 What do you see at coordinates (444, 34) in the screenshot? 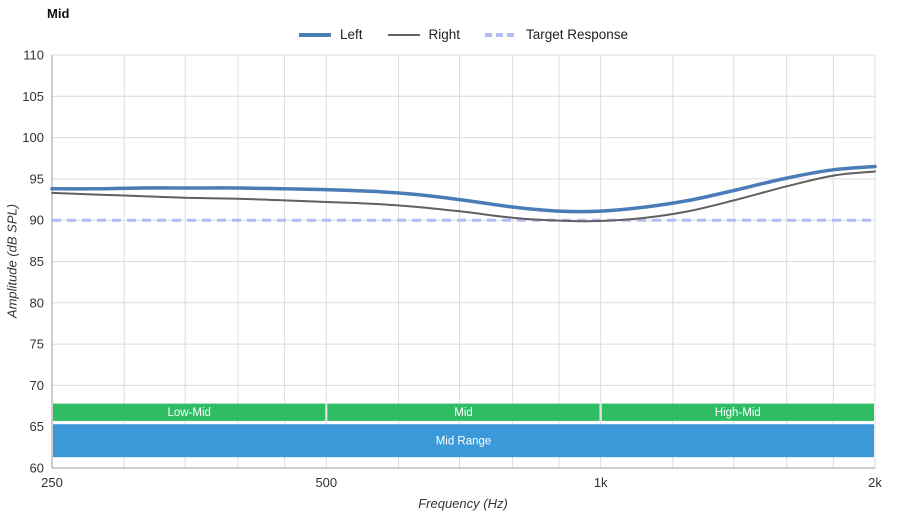
I see `legend-label-right: Right` at bounding box center [444, 34].